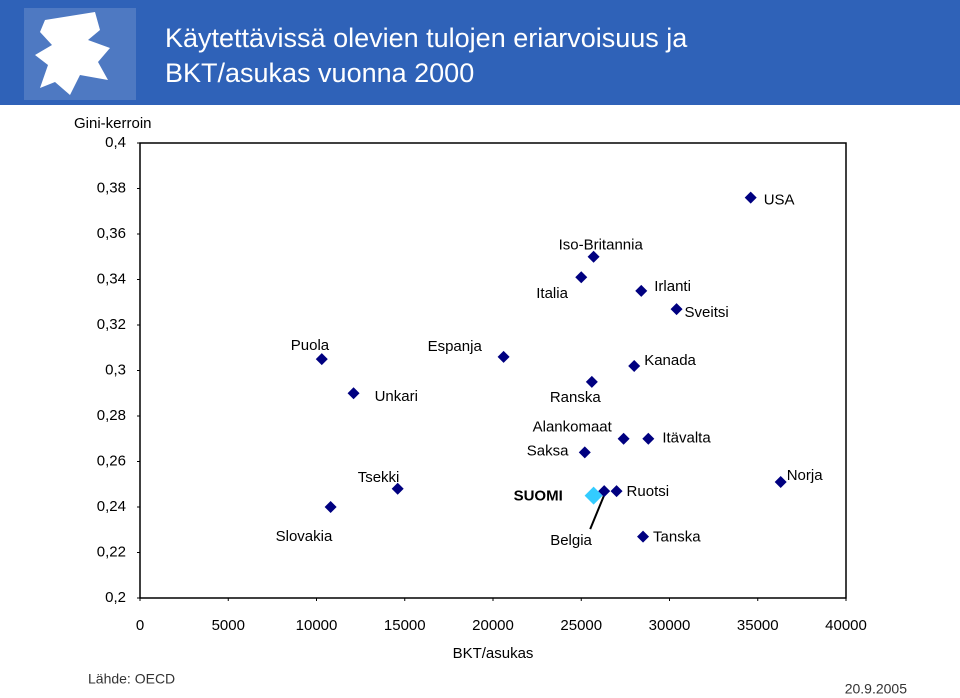 The image size is (960, 698). Describe the element at coordinates (707, 312) in the screenshot. I see `point-label: Sveitsi` at that location.